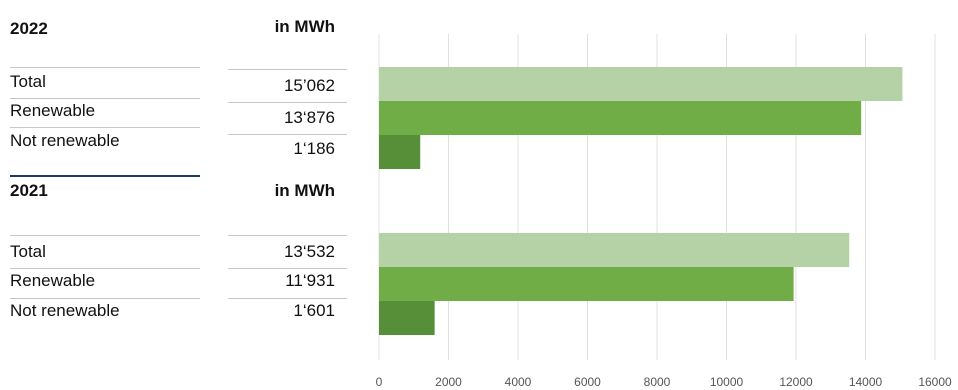  I want to click on x-tick-label: 0, so click(379, 382).